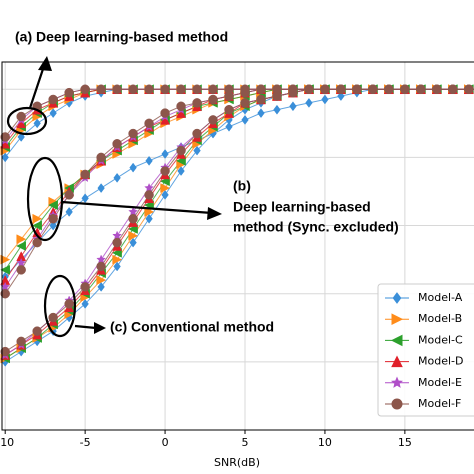  What do you see at coordinates (121, 37) in the screenshot?
I see `annotation: (a) Deep learning-based method` at bounding box center [121, 37].